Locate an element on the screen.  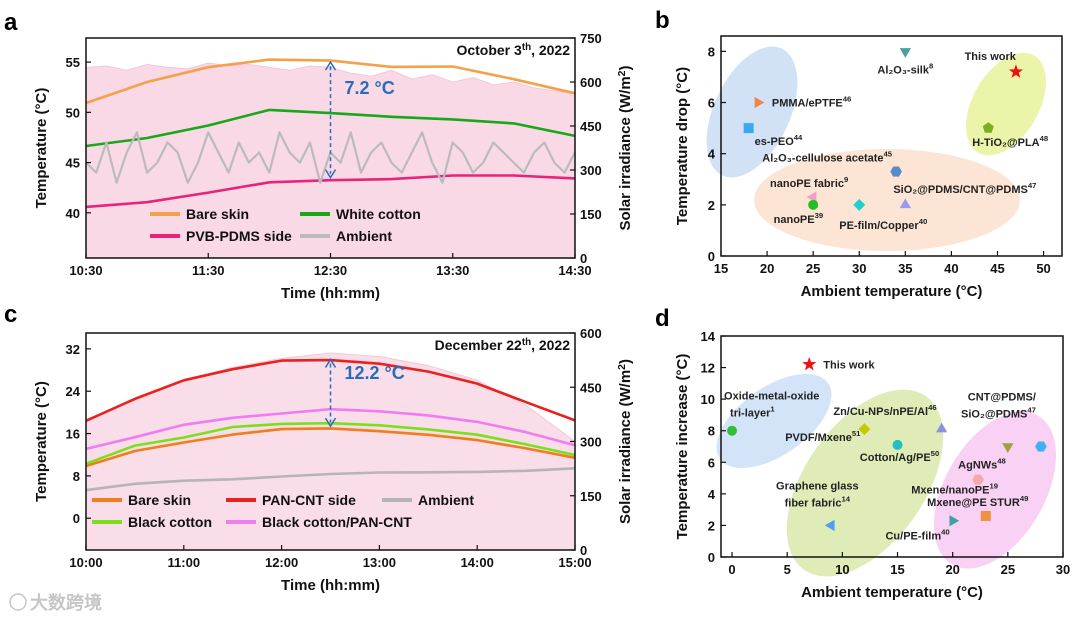
data-point: Oxide-metal-oxide tri-layer1 is located at coordinates (771, 413).